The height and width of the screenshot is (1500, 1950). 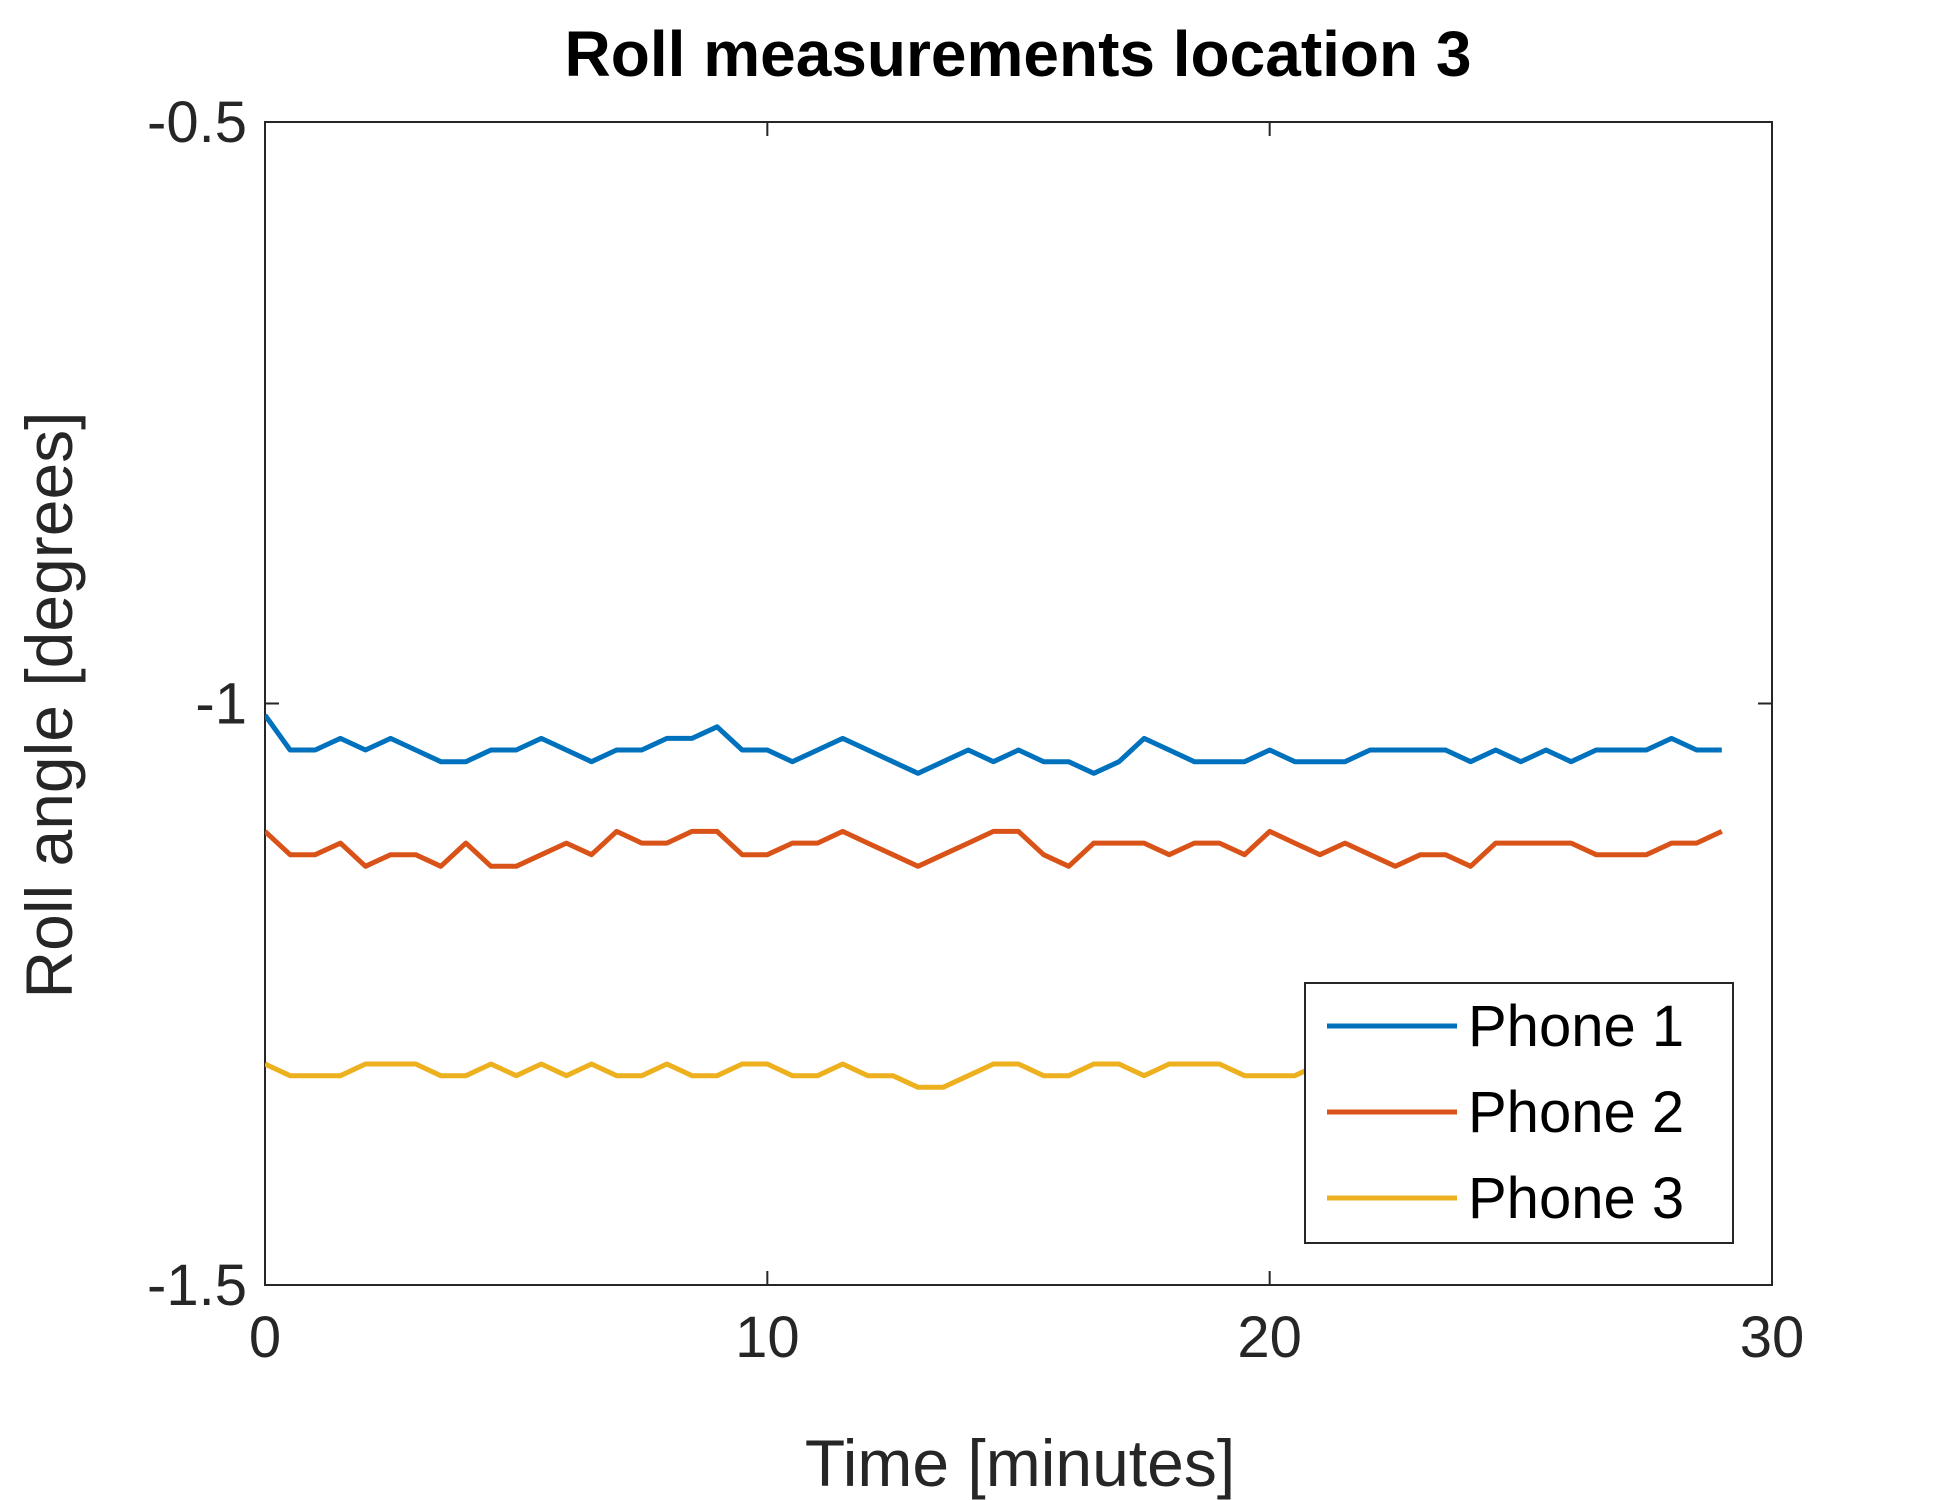 I want to click on legend: Phone 1 Phone 2 Phone 3, so click(x=1519, y=1113).